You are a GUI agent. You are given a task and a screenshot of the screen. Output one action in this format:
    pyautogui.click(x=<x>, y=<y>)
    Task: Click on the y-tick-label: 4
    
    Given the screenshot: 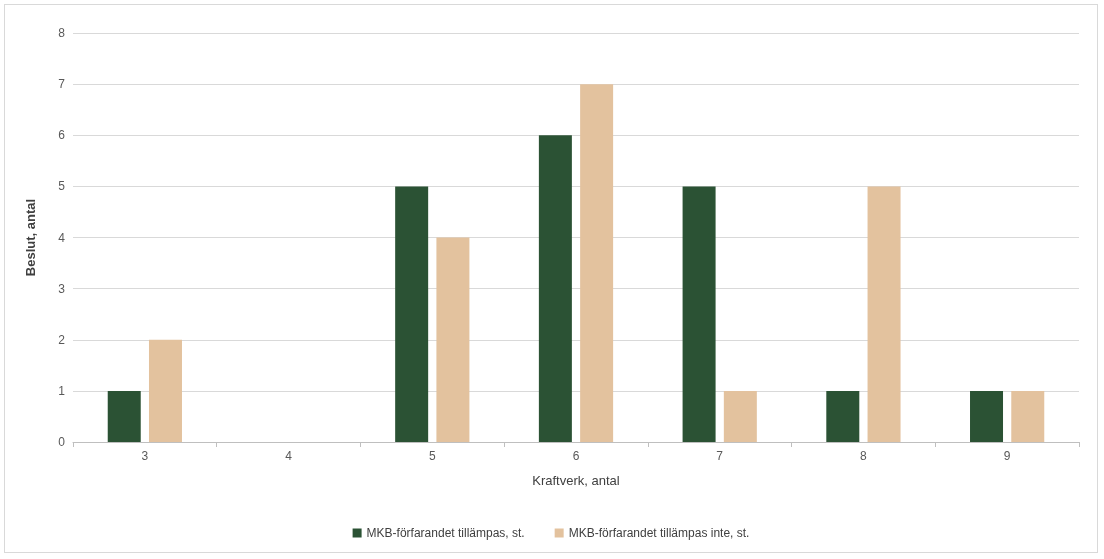 What is the action you would take?
    pyautogui.click(x=62, y=237)
    